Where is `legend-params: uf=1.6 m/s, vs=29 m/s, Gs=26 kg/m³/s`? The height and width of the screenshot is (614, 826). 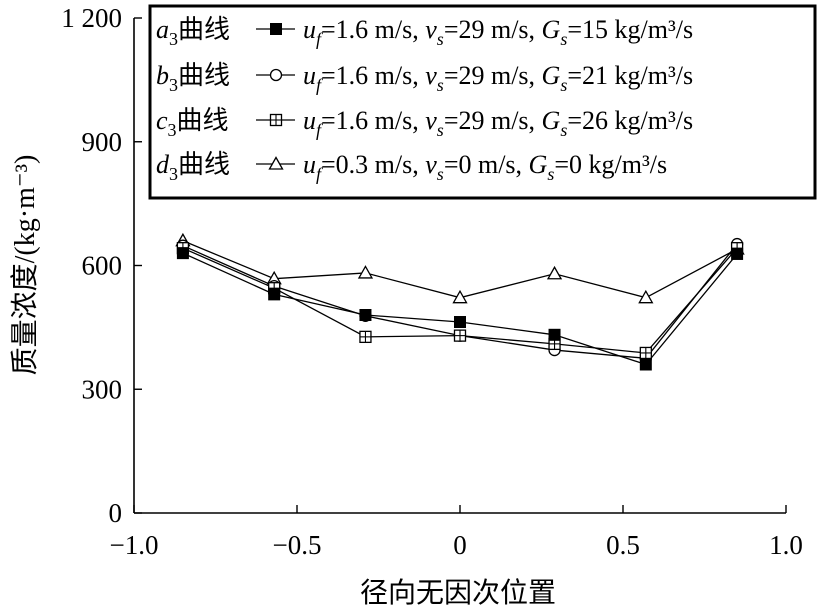
legend-params: uf=1.6 m/s, vs=29 m/s, Gs=26 kg/m³/s is located at coordinates (498, 123).